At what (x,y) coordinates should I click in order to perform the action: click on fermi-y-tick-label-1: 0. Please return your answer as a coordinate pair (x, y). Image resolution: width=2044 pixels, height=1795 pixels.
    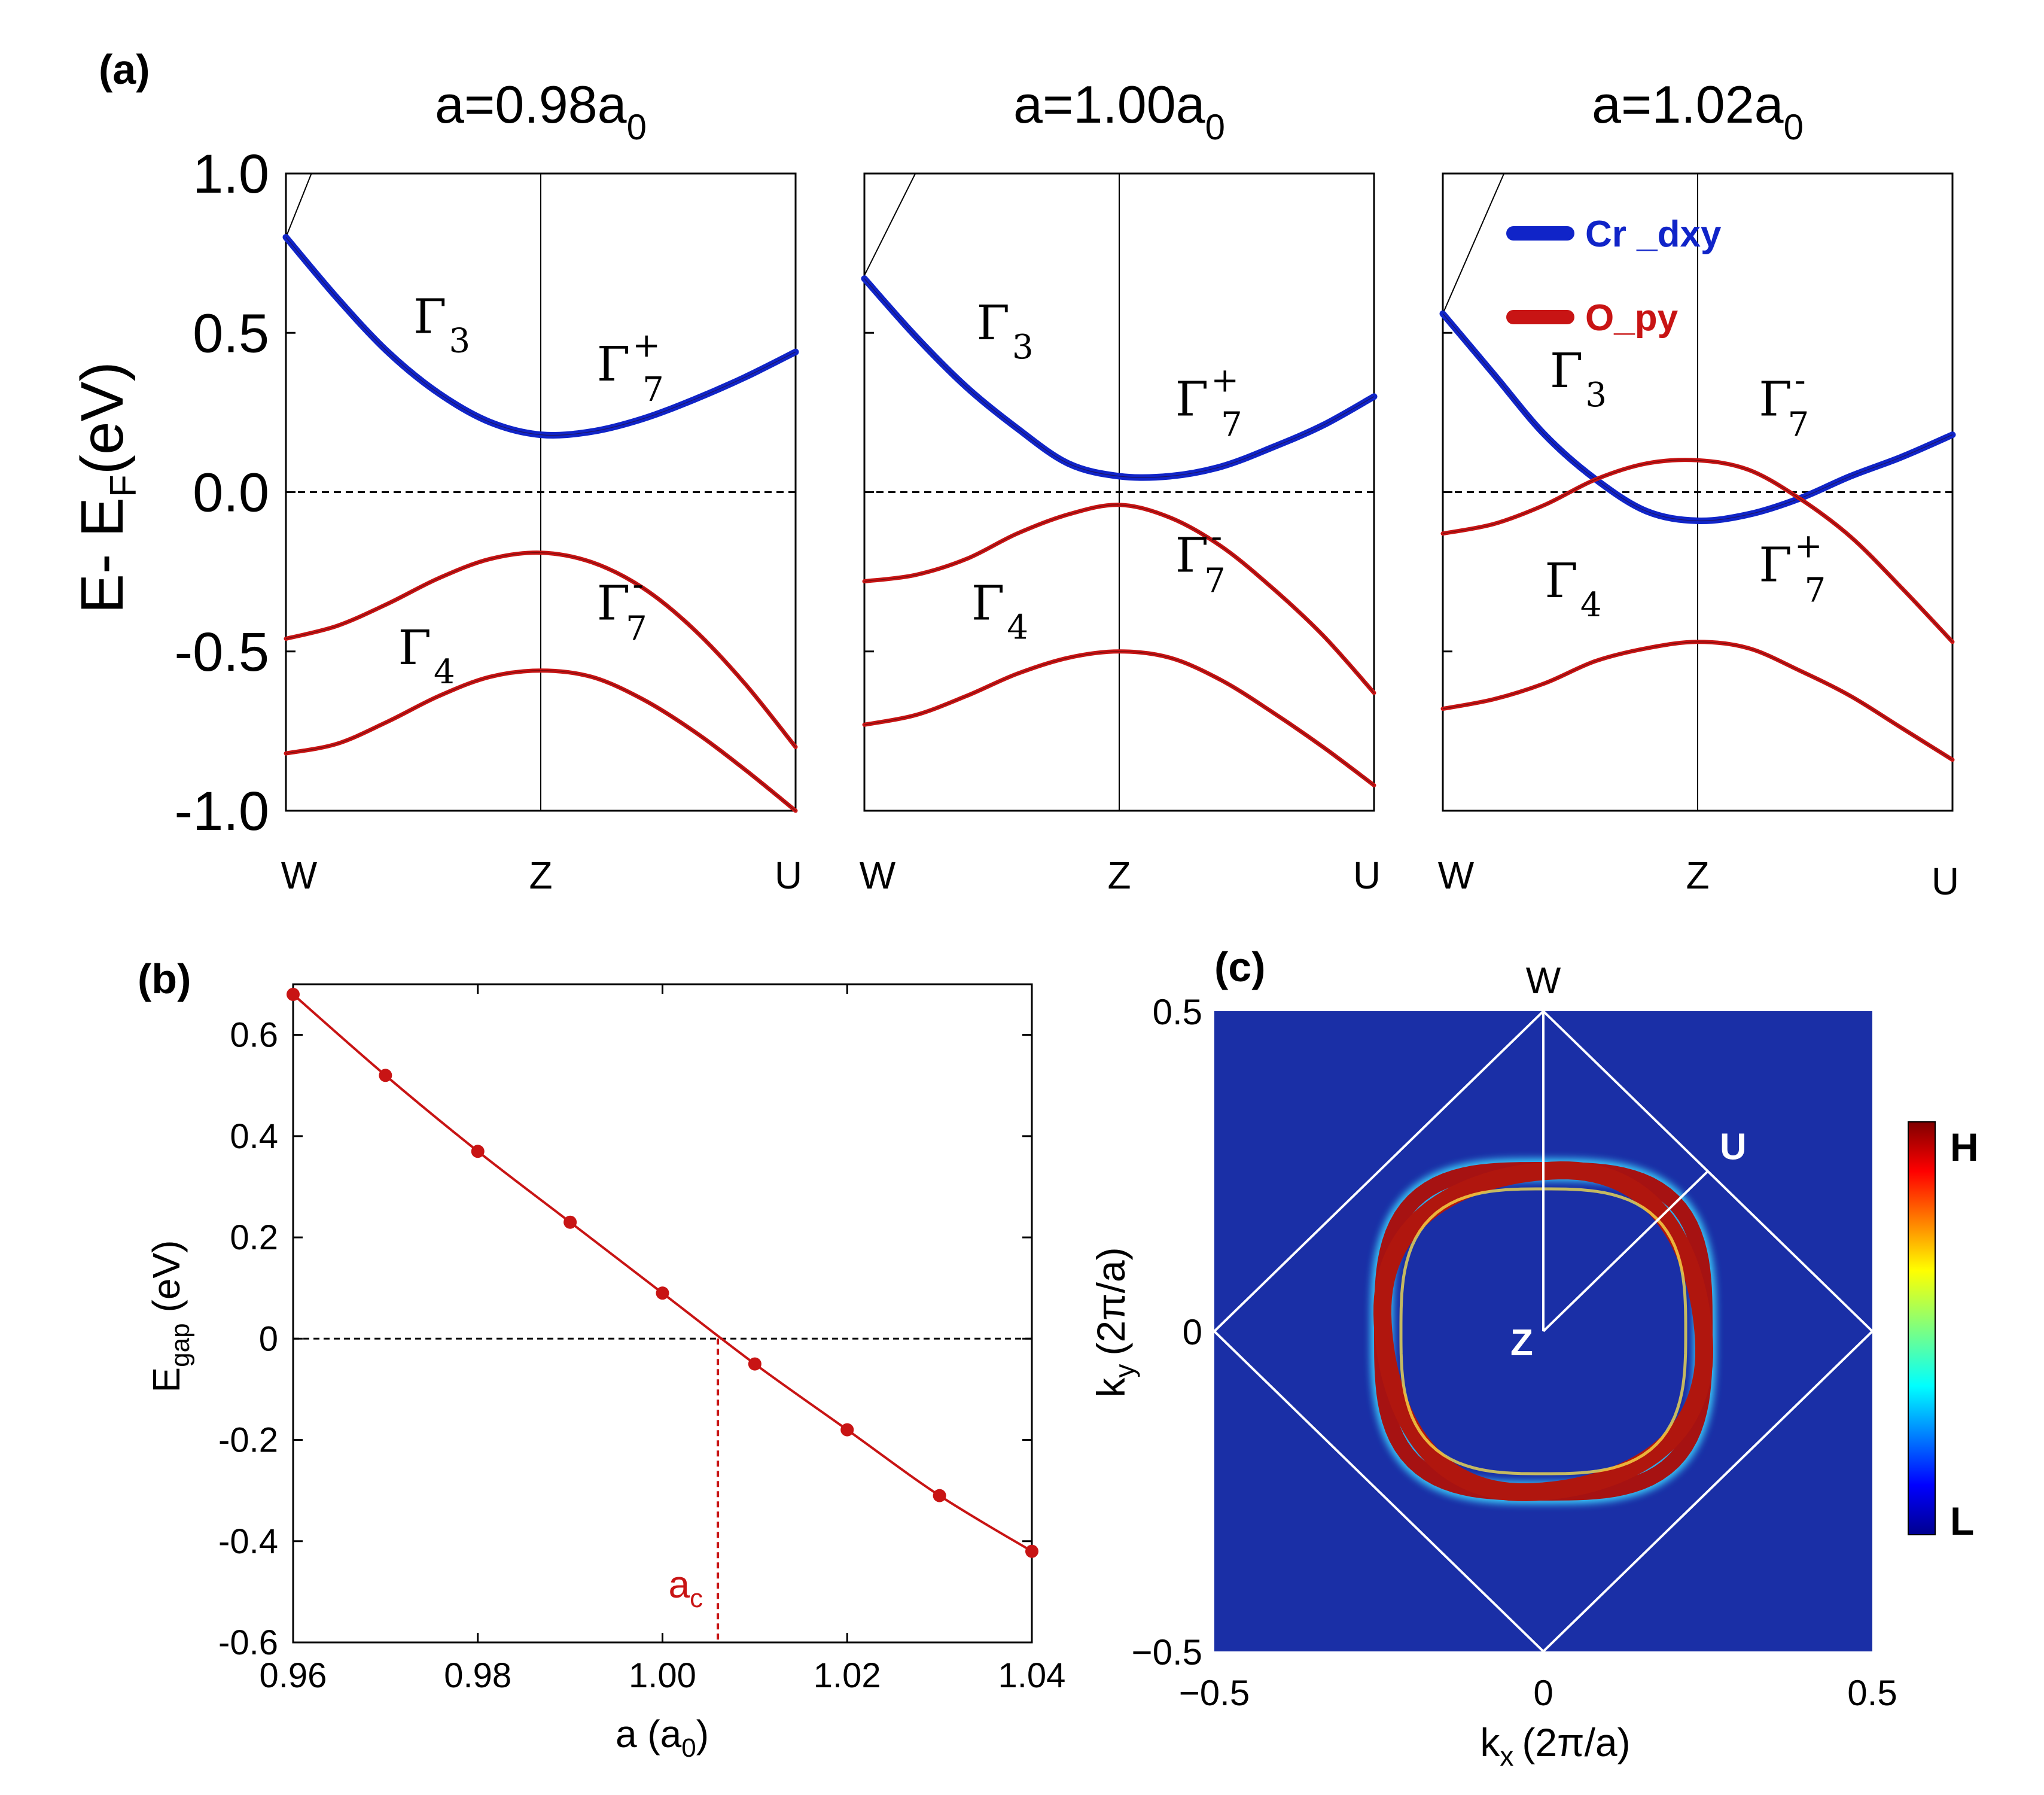
    Looking at the image, I should click on (1192, 1332).